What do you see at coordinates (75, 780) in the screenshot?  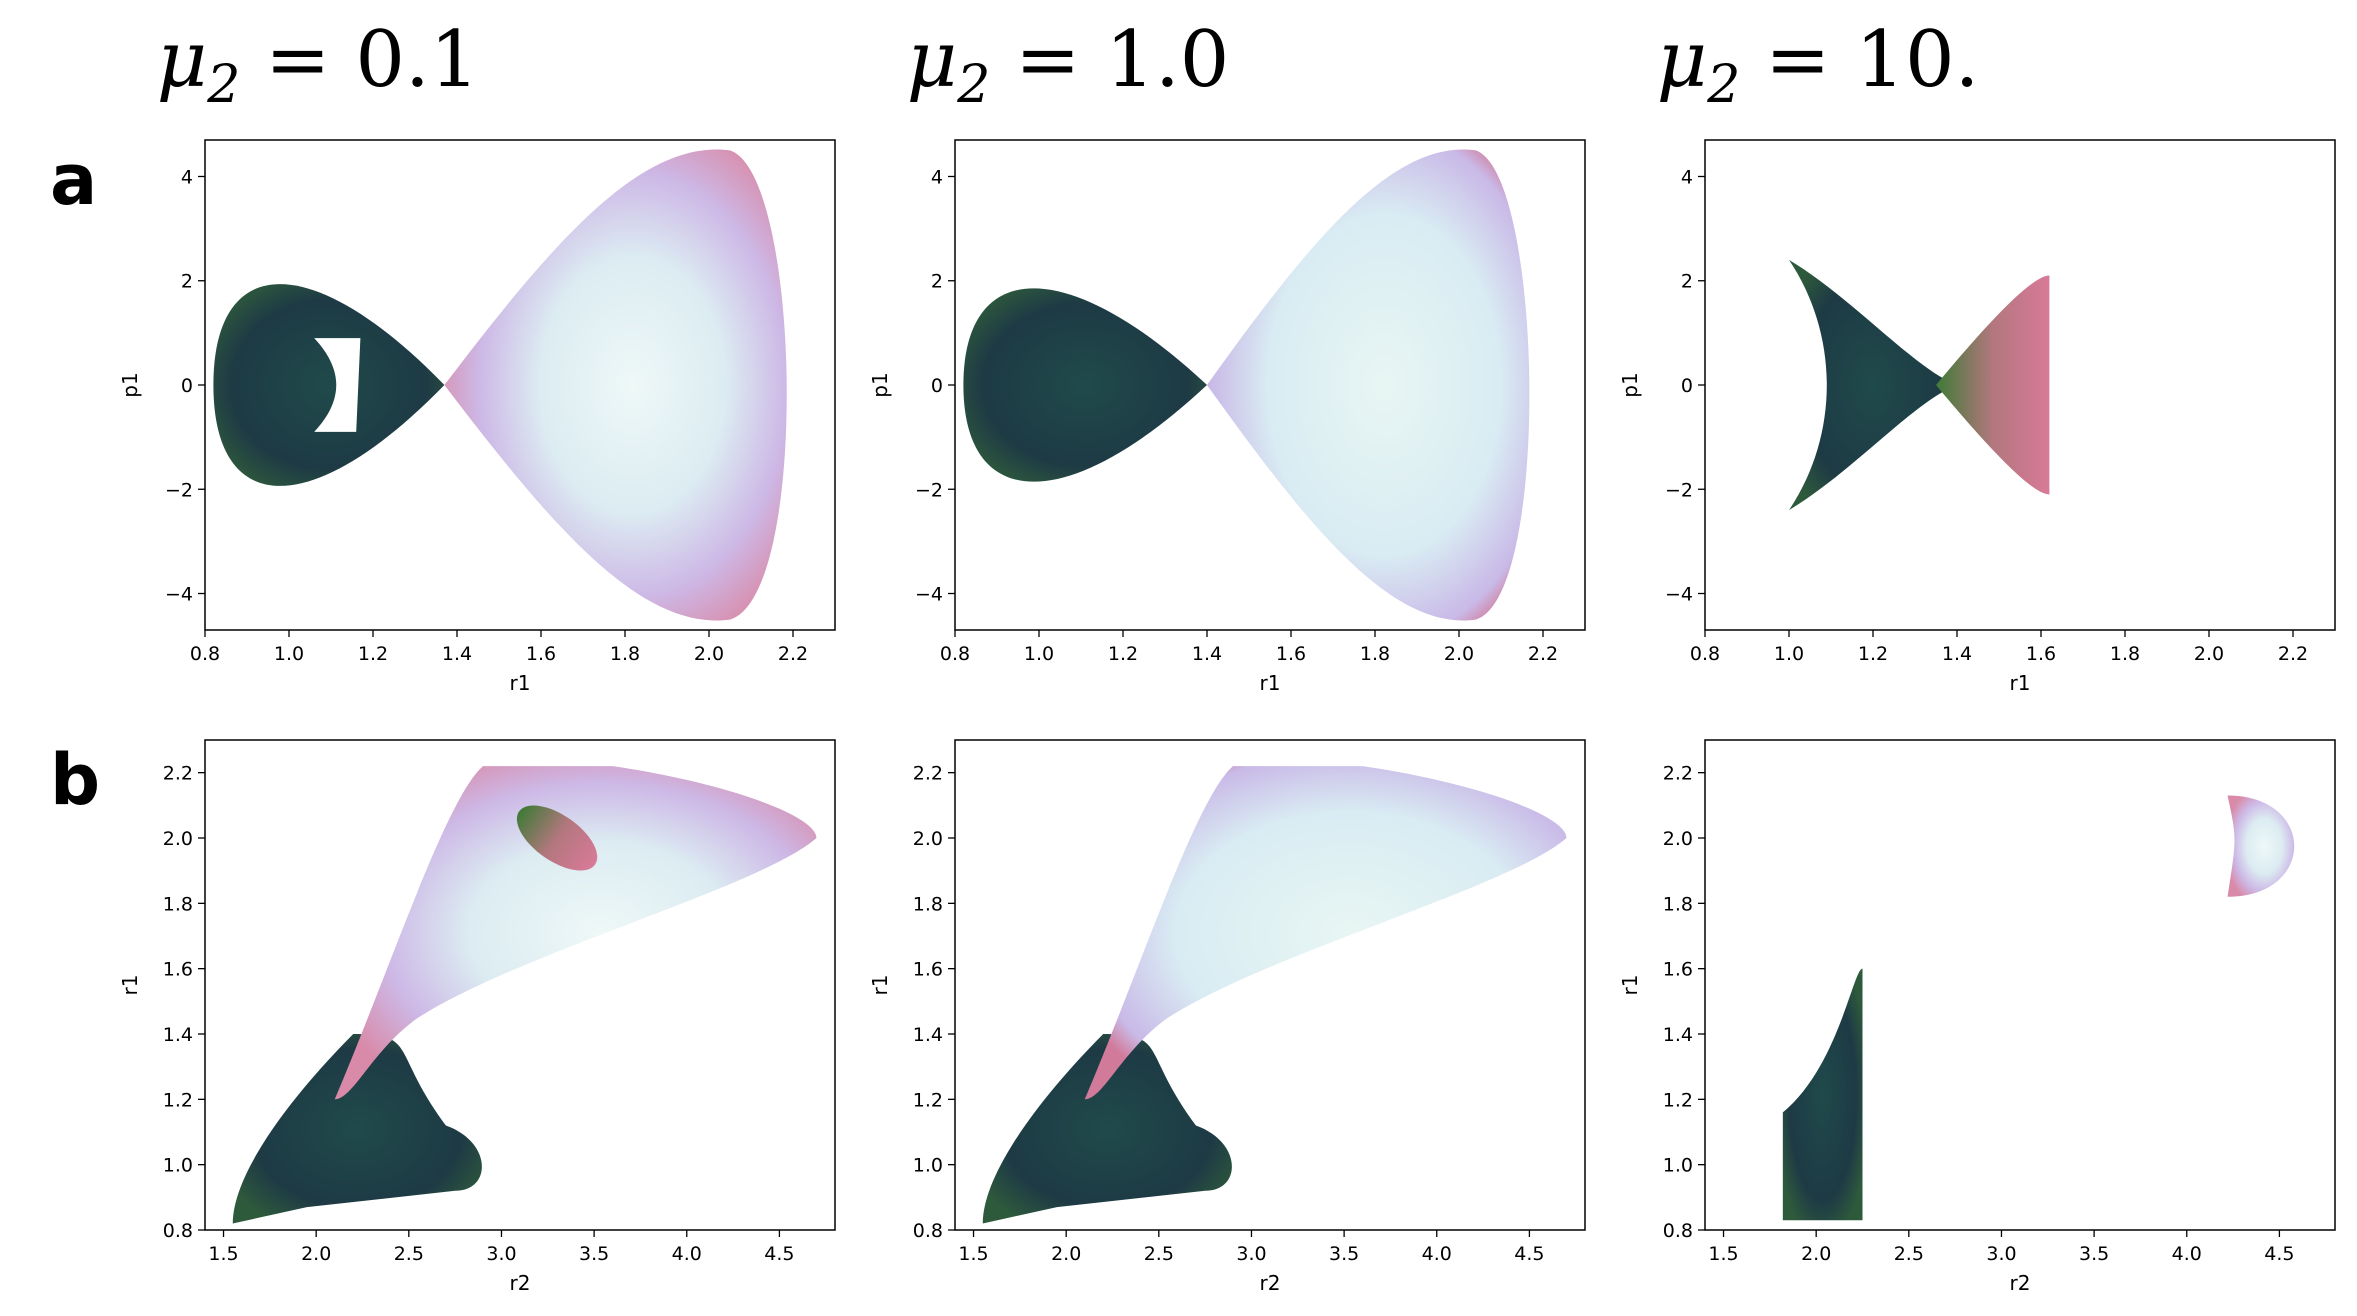 I see `row-label-b: b` at bounding box center [75, 780].